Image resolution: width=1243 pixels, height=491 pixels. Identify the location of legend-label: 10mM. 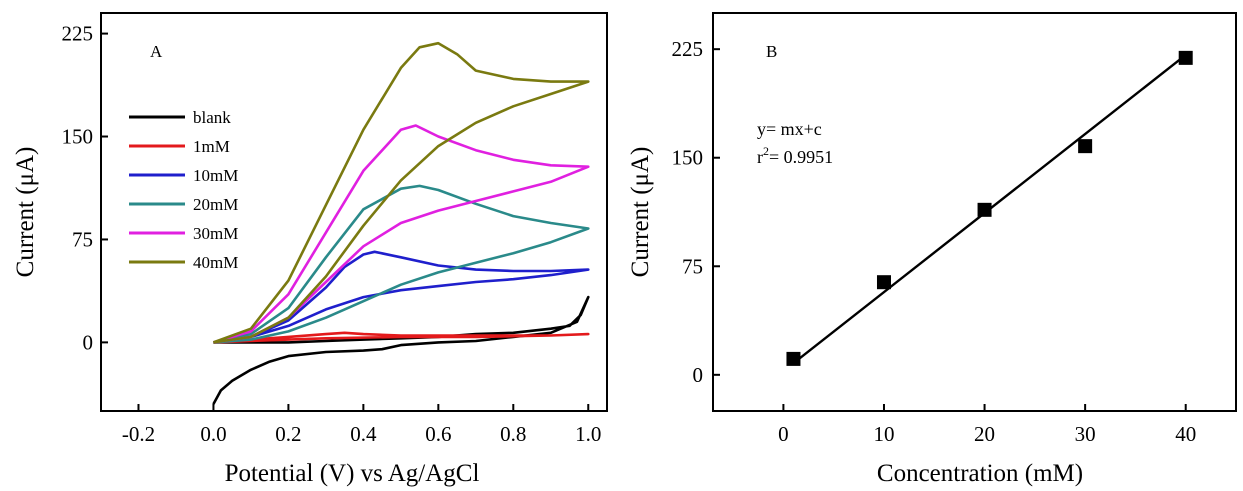
(215, 175).